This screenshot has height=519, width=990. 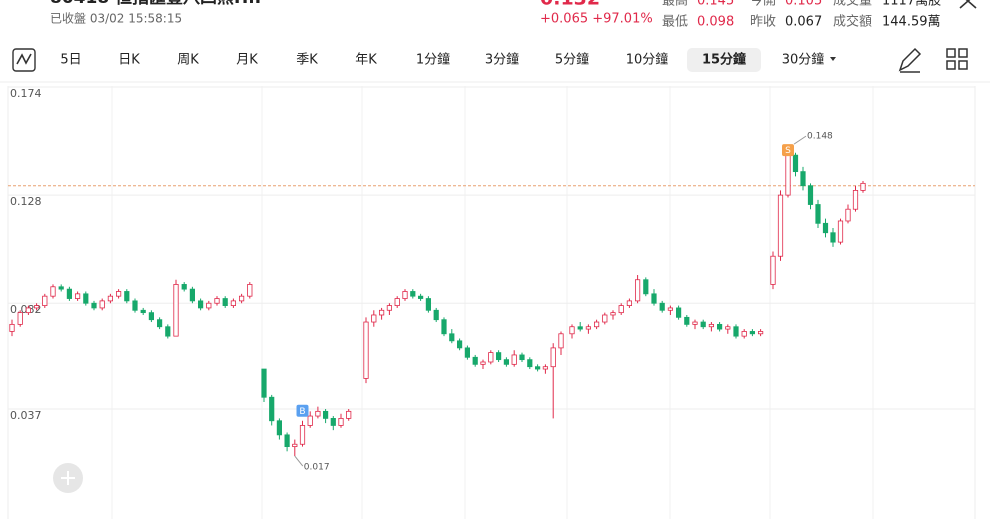 What do you see at coordinates (675, 22) in the screenshot?
I see `stat-label: 最低` at bounding box center [675, 22].